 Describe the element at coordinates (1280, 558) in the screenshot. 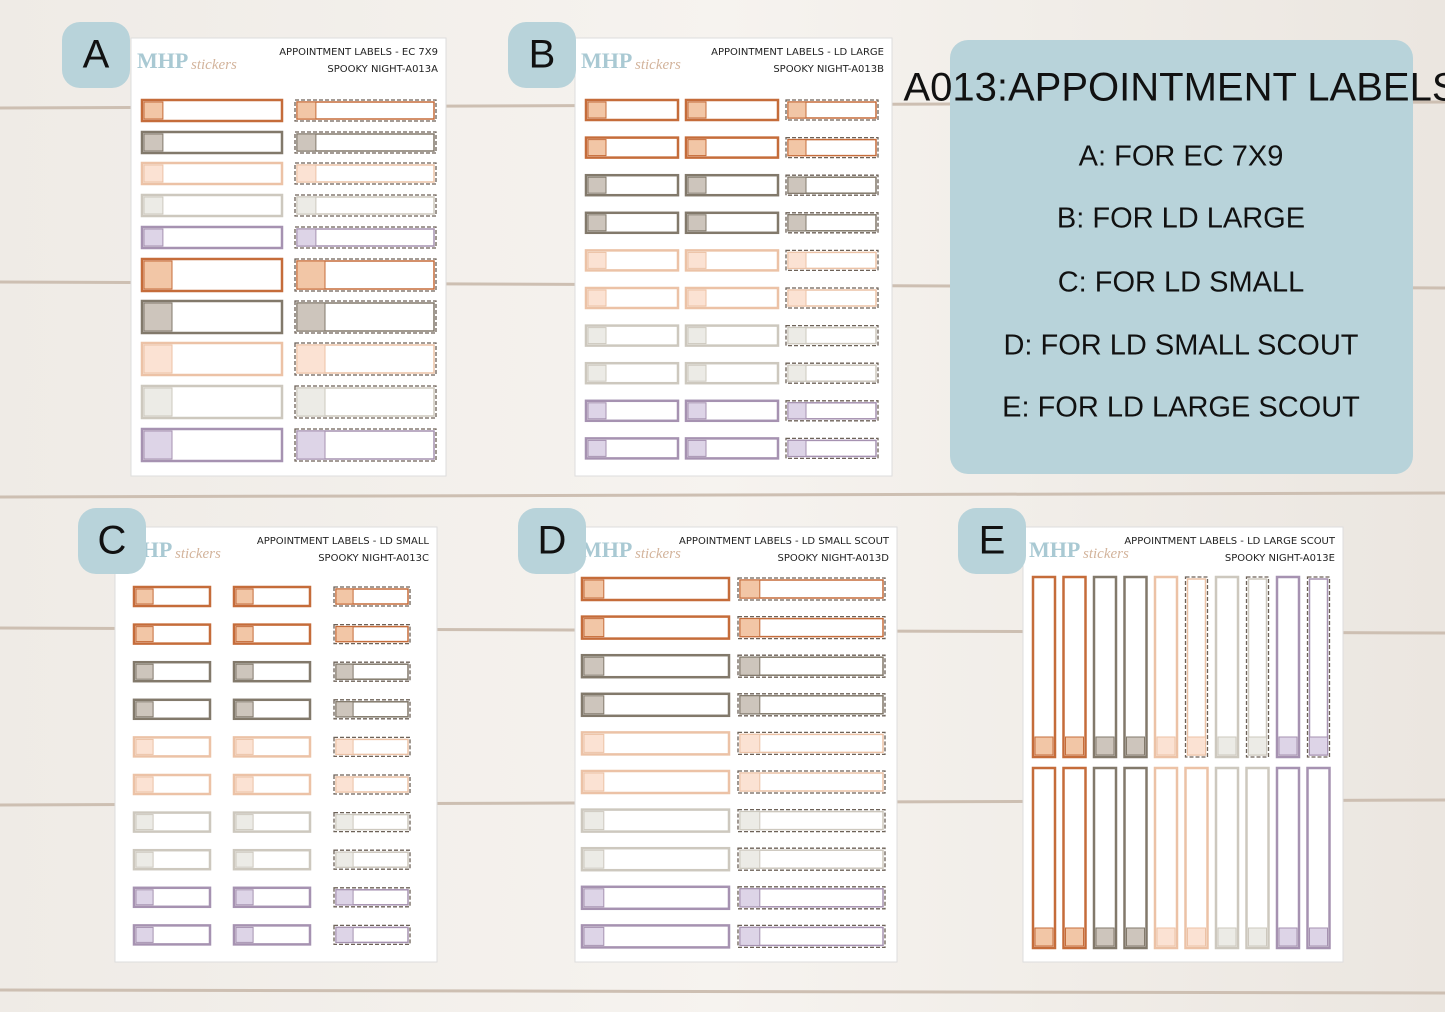

I see `sheet-code: SPOOKY NIGHT-A013E` at that location.